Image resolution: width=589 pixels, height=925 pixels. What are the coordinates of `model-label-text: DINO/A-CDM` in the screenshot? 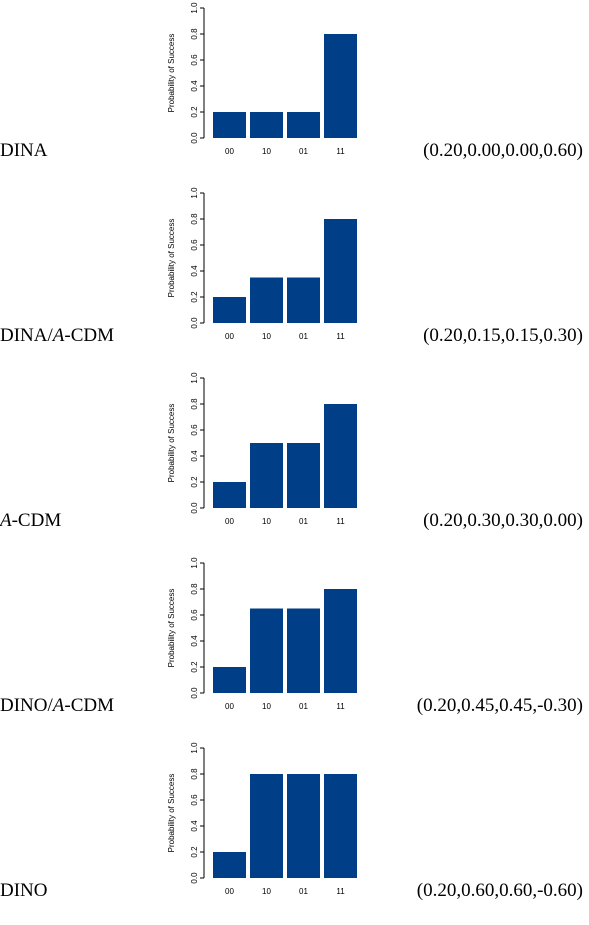 It's located at (57, 705).